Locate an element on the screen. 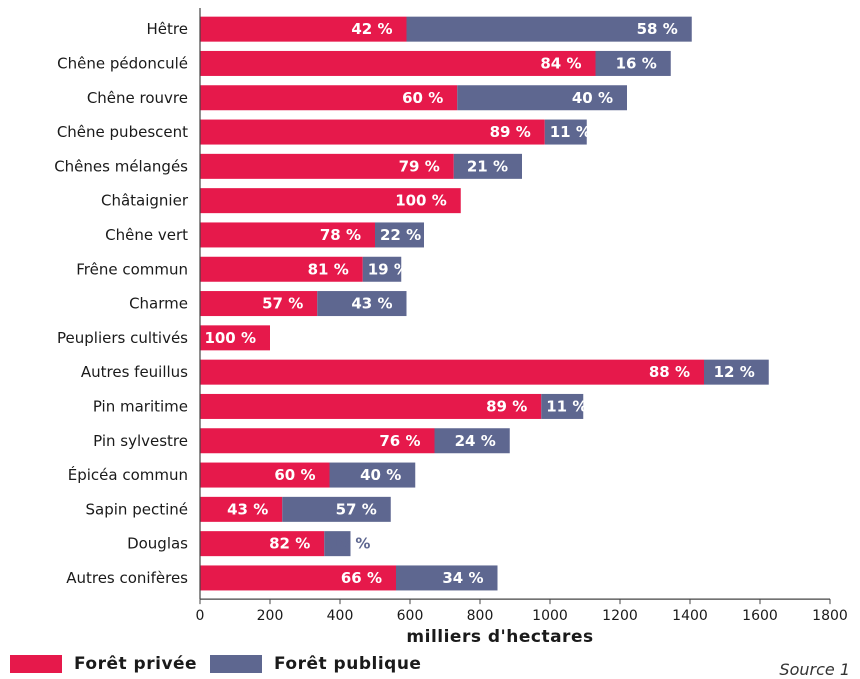  data-label-public: 22 % is located at coordinates (400, 235).